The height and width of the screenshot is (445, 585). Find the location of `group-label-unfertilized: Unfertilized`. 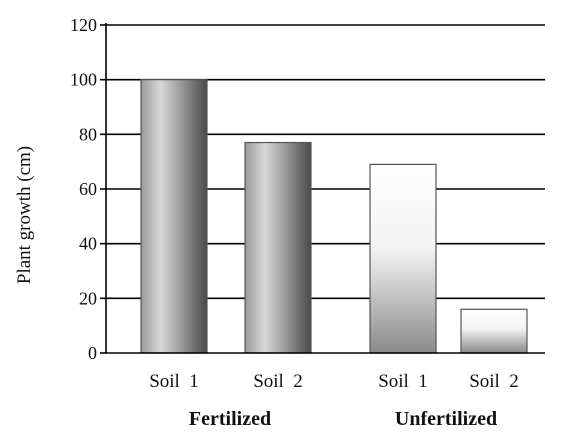

group-label-unfertilized: Unfertilized is located at coordinates (446, 419).